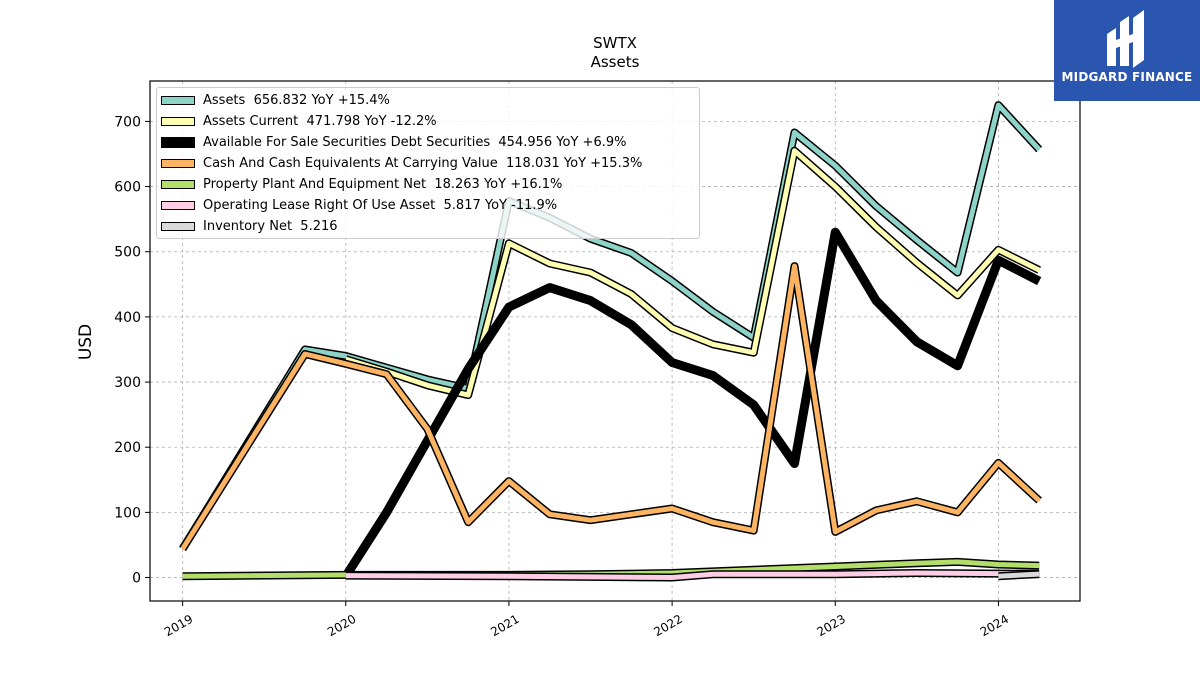 The image size is (1200, 675). Describe the element at coordinates (132, 350) in the screenshot. I see `y-ticks: 0 100 200 300 400 500 600 700` at that location.